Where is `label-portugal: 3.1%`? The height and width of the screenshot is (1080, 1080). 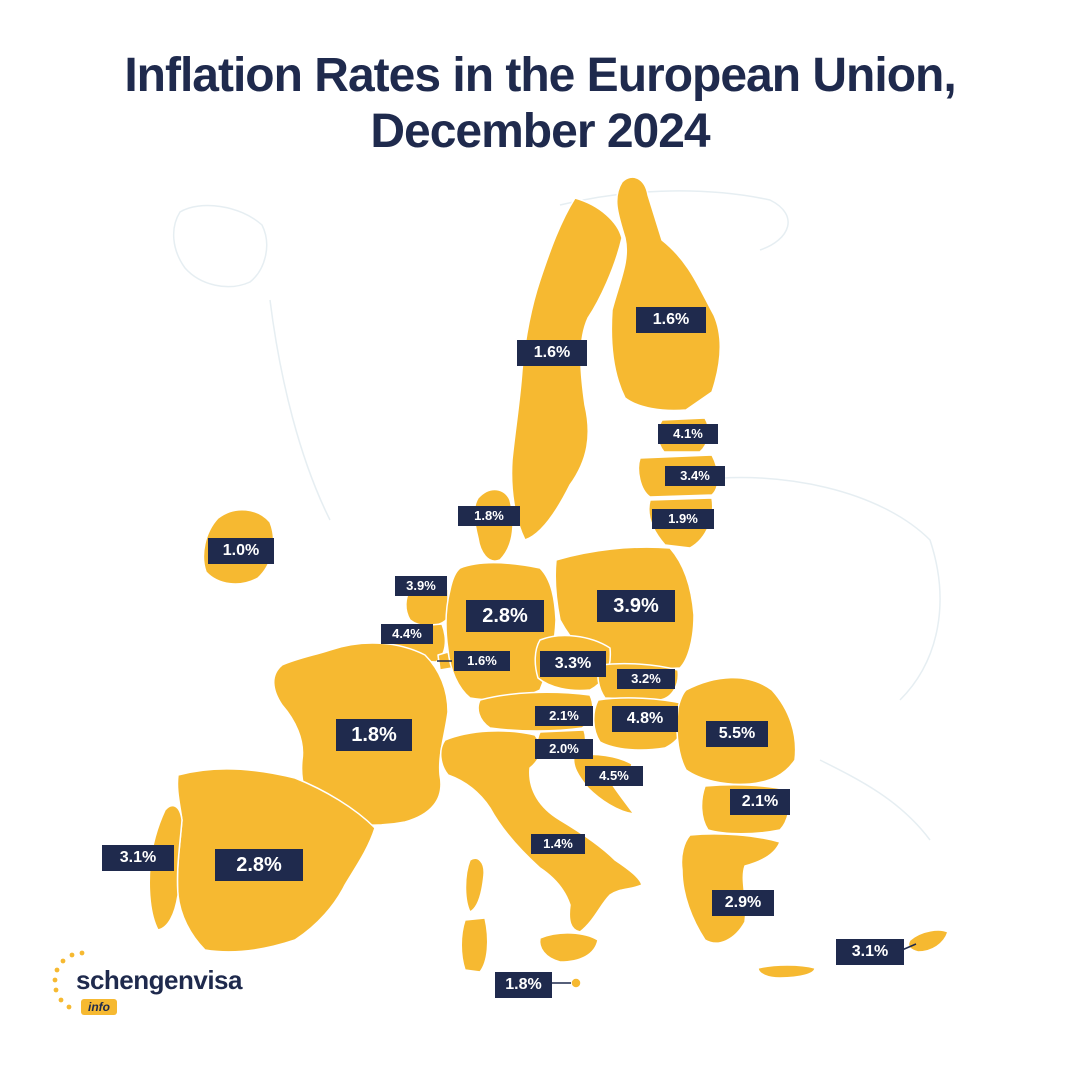
label-portugal: 3.1% is located at coordinates (138, 858).